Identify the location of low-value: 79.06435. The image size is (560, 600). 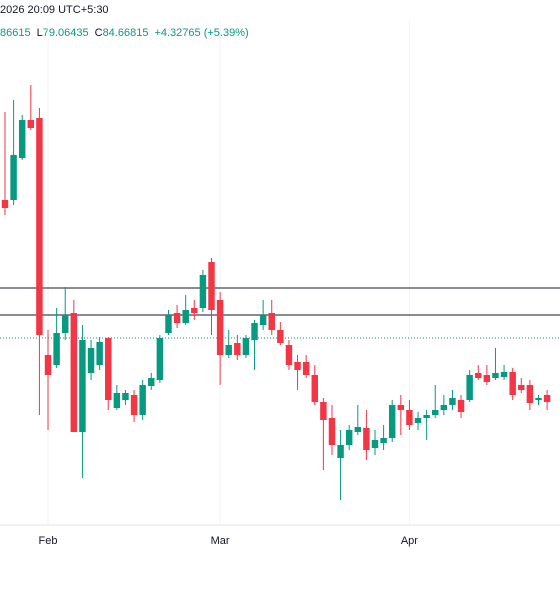
(65, 33).